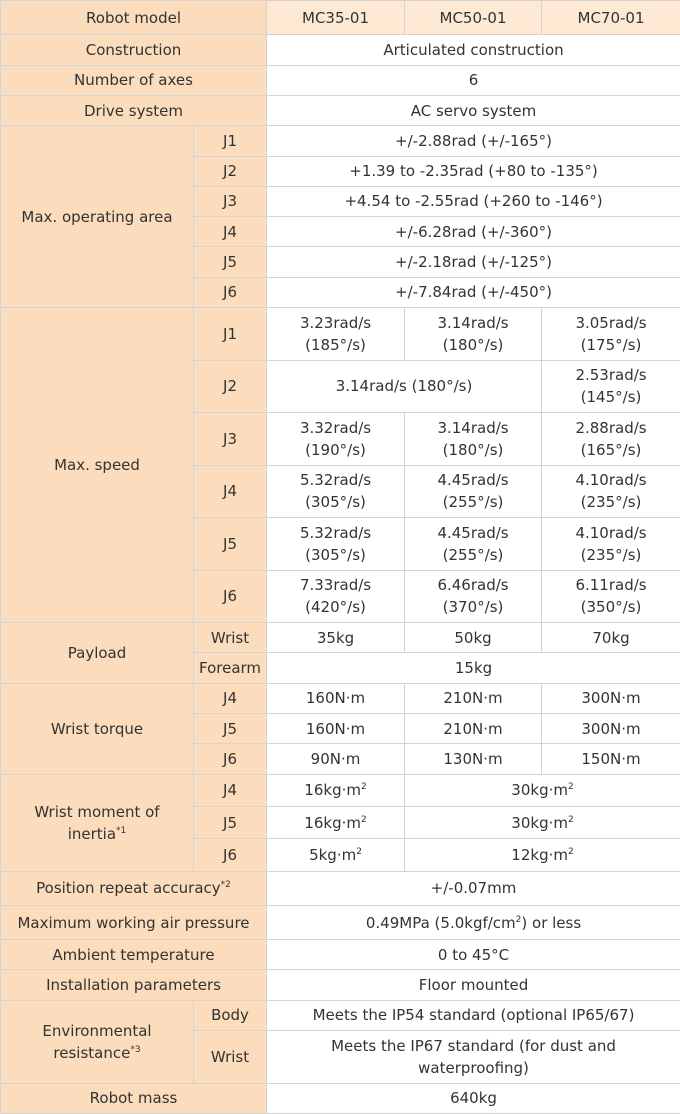 The height and width of the screenshot is (1114, 680). Describe the element at coordinates (121, 830) in the screenshot. I see `footnote-mark: *1` at that location.